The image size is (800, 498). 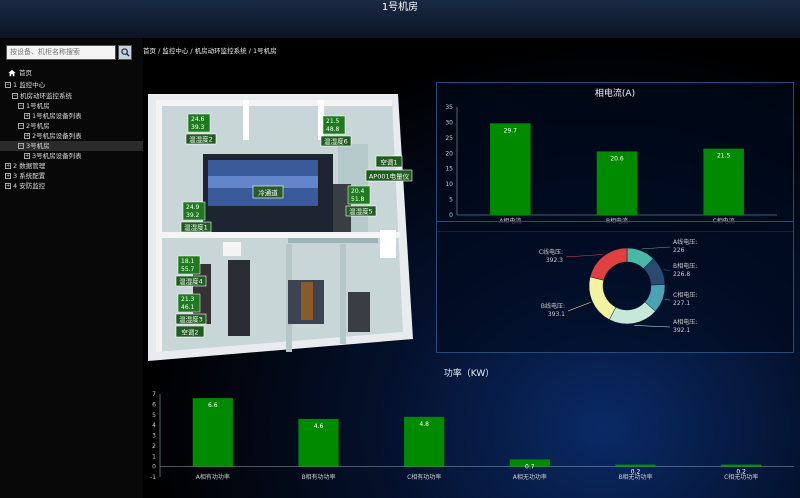 What do you see at coordinates (71, 146) in the screenshot?
I see `tree-item: −3号机房` at bounding box center [71, 146].